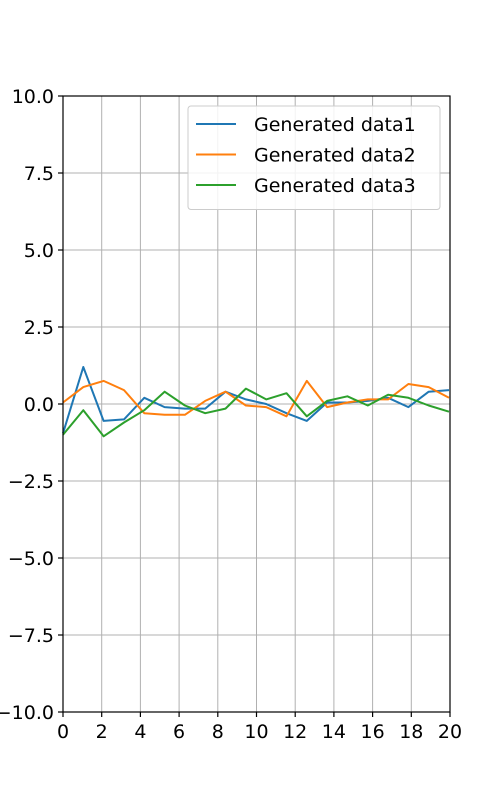 This screenshot has height=800, width=500. Describe the element at coordinates (179, 732) in the screenshot. I see `x-tick-label: 6` at that location.